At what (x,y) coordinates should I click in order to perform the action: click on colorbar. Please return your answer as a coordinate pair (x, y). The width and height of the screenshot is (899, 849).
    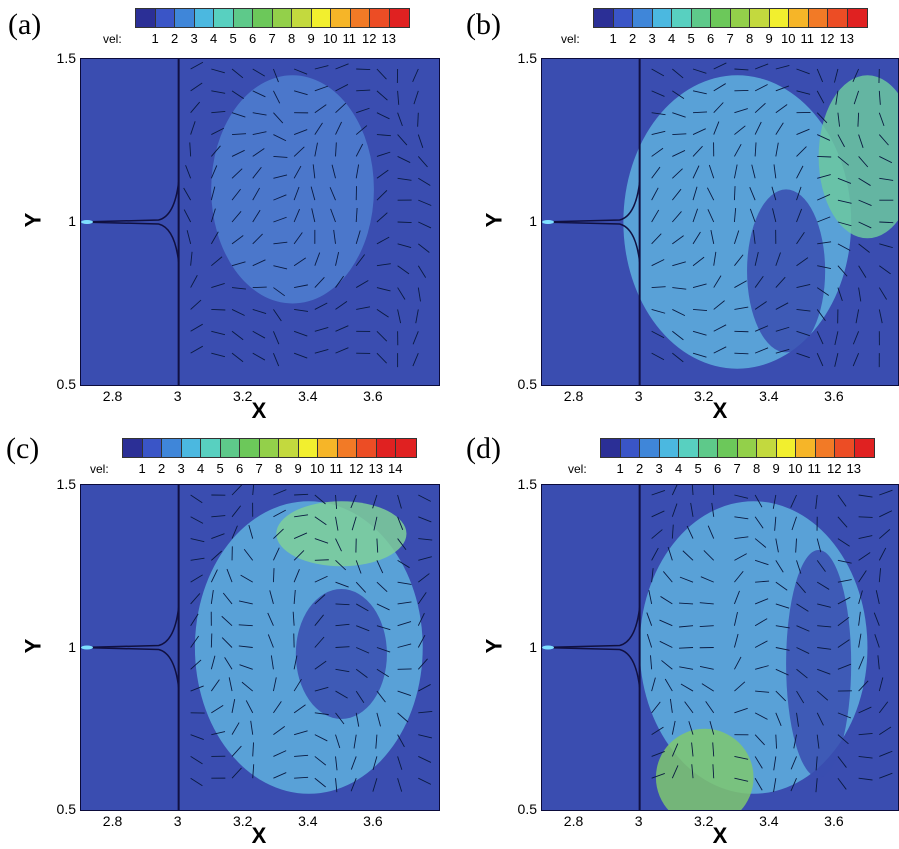
    Looking at the image, I should click on (730, 18).